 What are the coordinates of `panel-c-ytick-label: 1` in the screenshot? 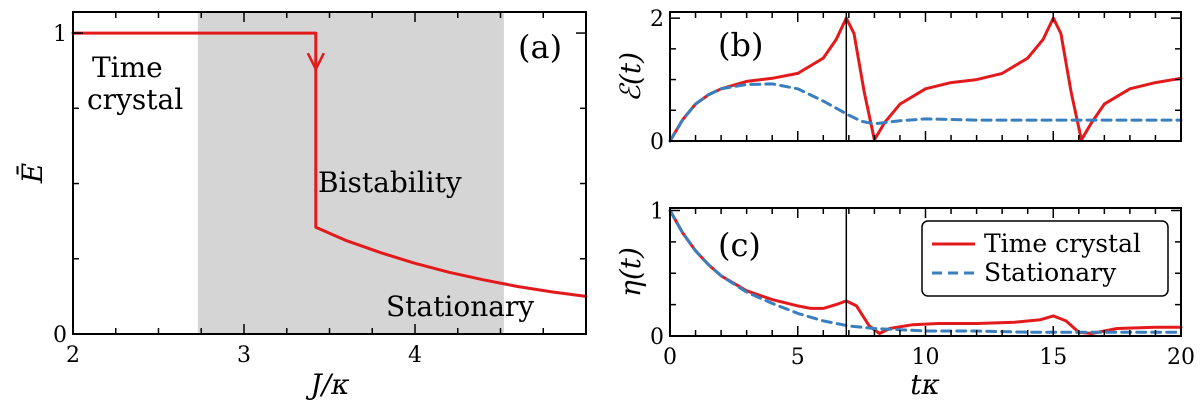 It's located at (657, 212).